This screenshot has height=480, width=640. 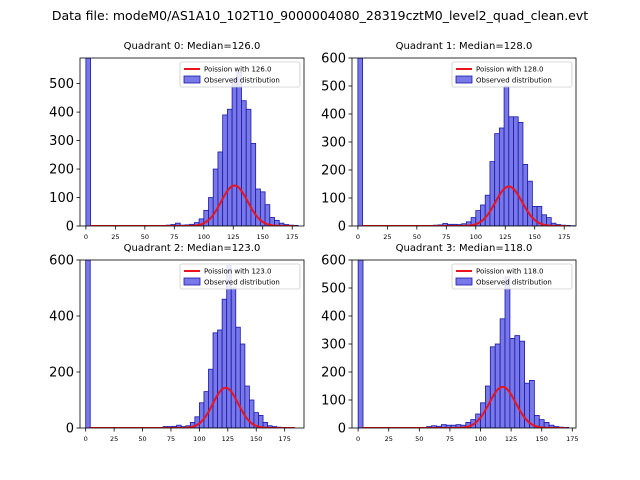 What do you see at coordinates (238, 272) in the screenshot?
I see `legend-line-label: Poission with 123.0` at bounding box center [238, 272].